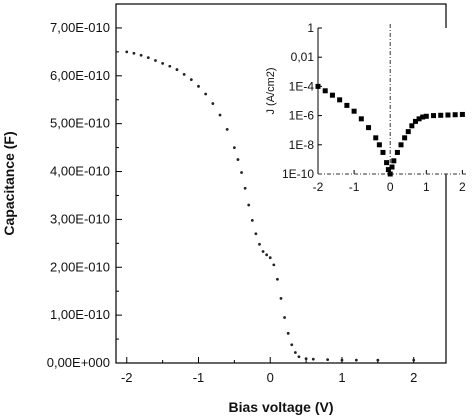 The height and width of the screenshot is (416, 474). What do you see at coordinates (80, 218) in the screenshot?
I see `y-tick-label: 3,00E-010` at bounding box center [80, 218].